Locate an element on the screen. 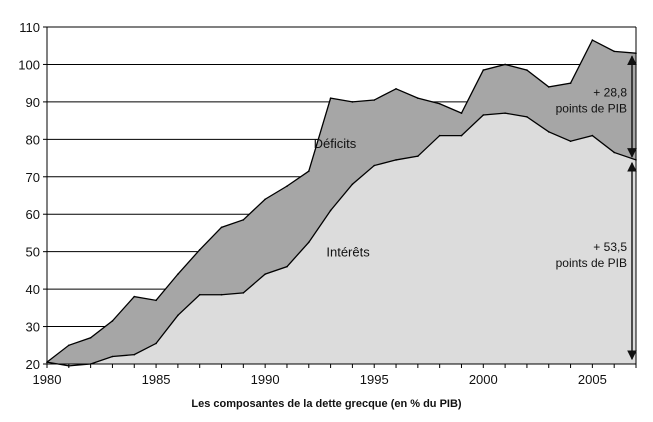 The height and width of the screenshot is (422, 653). annotation-unit-2: points de PIB is located at coordinates (591, 263).